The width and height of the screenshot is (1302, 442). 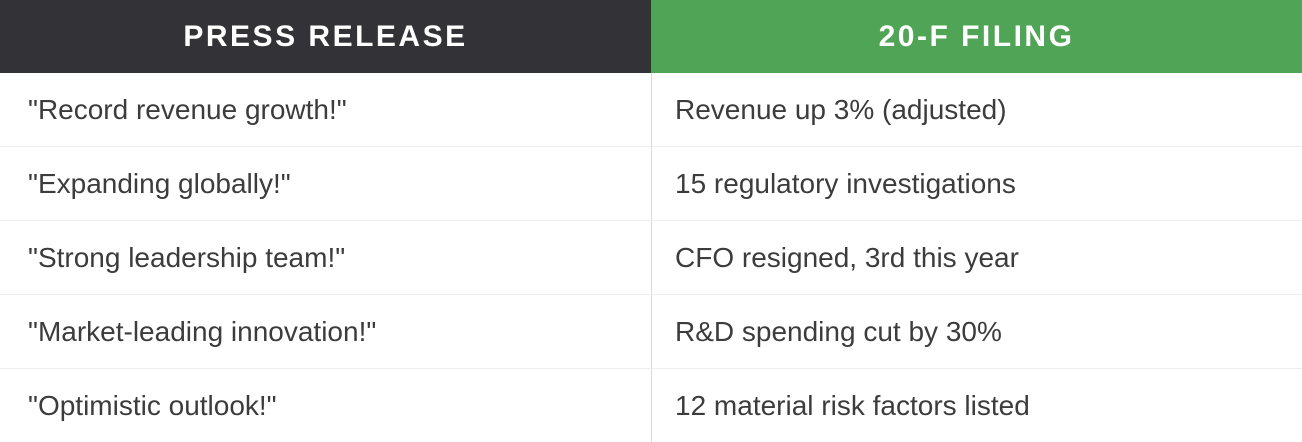 What do you see at coordinates (159, 183) in the screenshot?
I see `press-release-cell: "Expanding globally!"` at bounding box center [159, 183].